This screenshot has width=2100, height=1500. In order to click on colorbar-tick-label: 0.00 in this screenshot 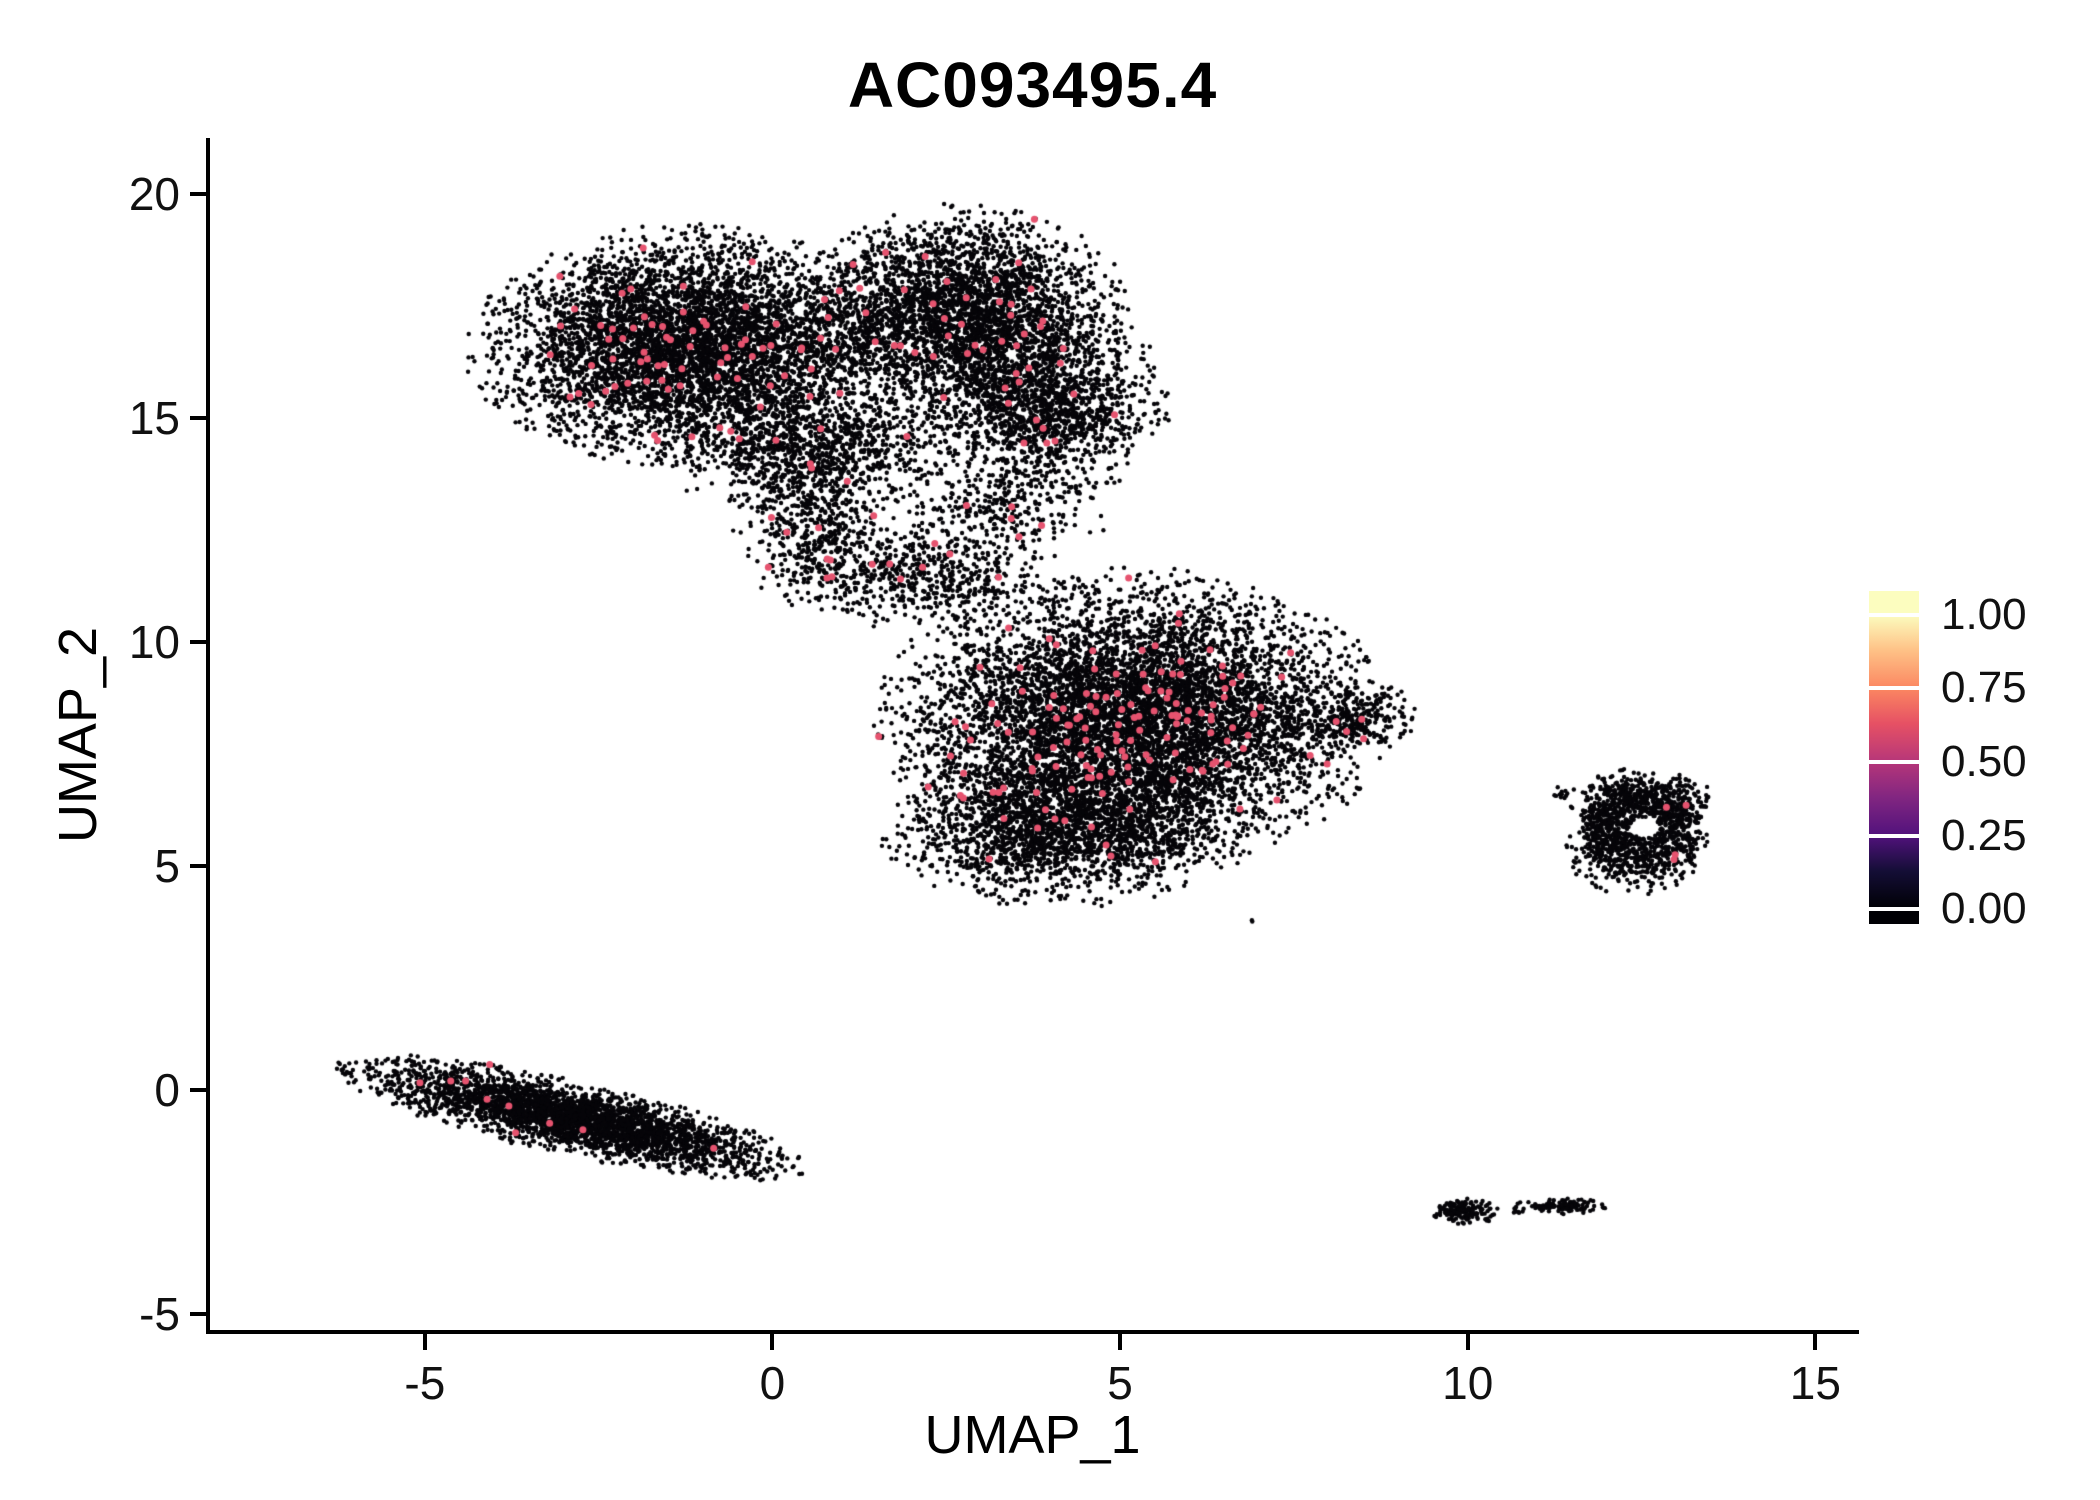, I will do `click(1984, 909)`.